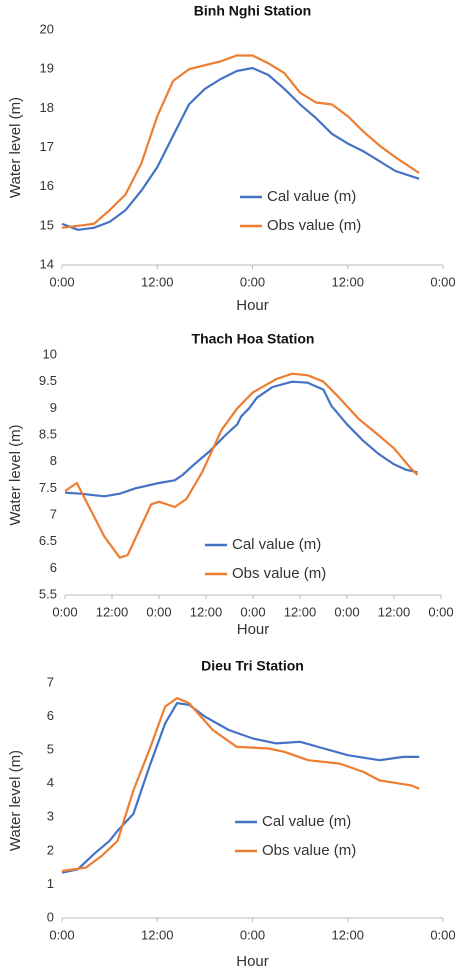 The height and width of the screenshot is (978, 474). What do you see at coordinates (48, 380) in the screenshot?
I see `y-tick-label: 9.5` at bounding box center [48, 380].